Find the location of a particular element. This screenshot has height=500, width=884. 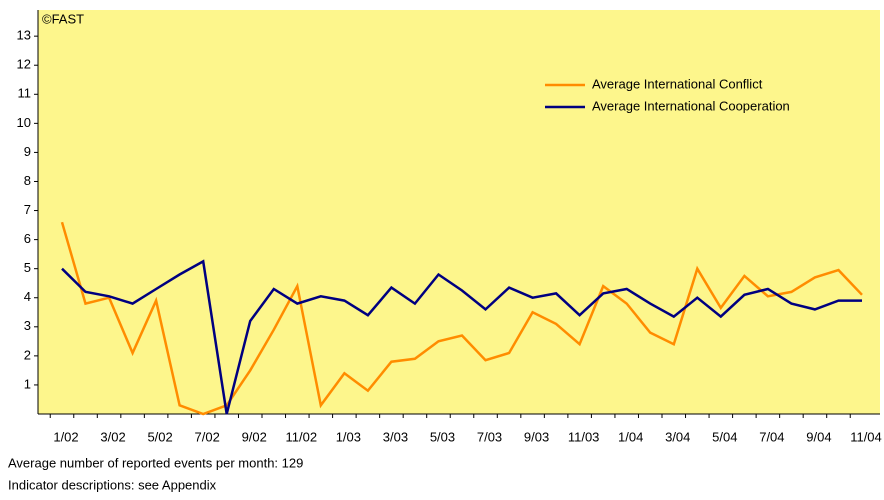

x-tick-label: 7/04 is located at coordinates (771, 436).